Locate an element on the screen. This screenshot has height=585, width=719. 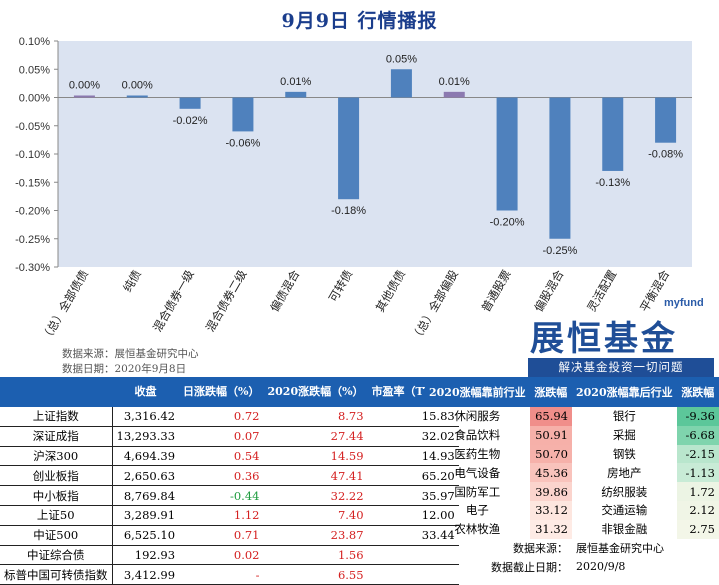
index-row: 沪深300 4,694.39 0.54 14.59 14.93 is located at coordinates (229, 456).